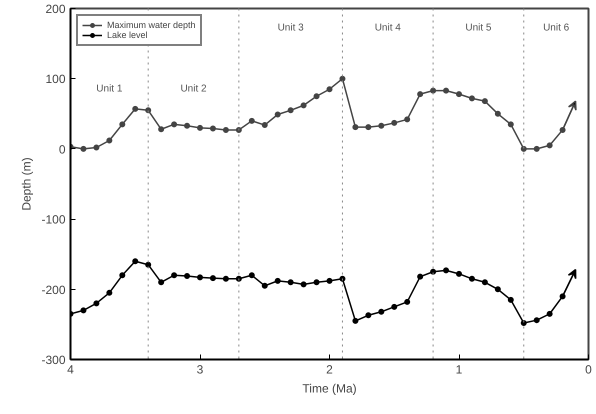  Describe the element at coordinates (330, 369) in the screenshot. I see `x-tick-label: 2` at that location.